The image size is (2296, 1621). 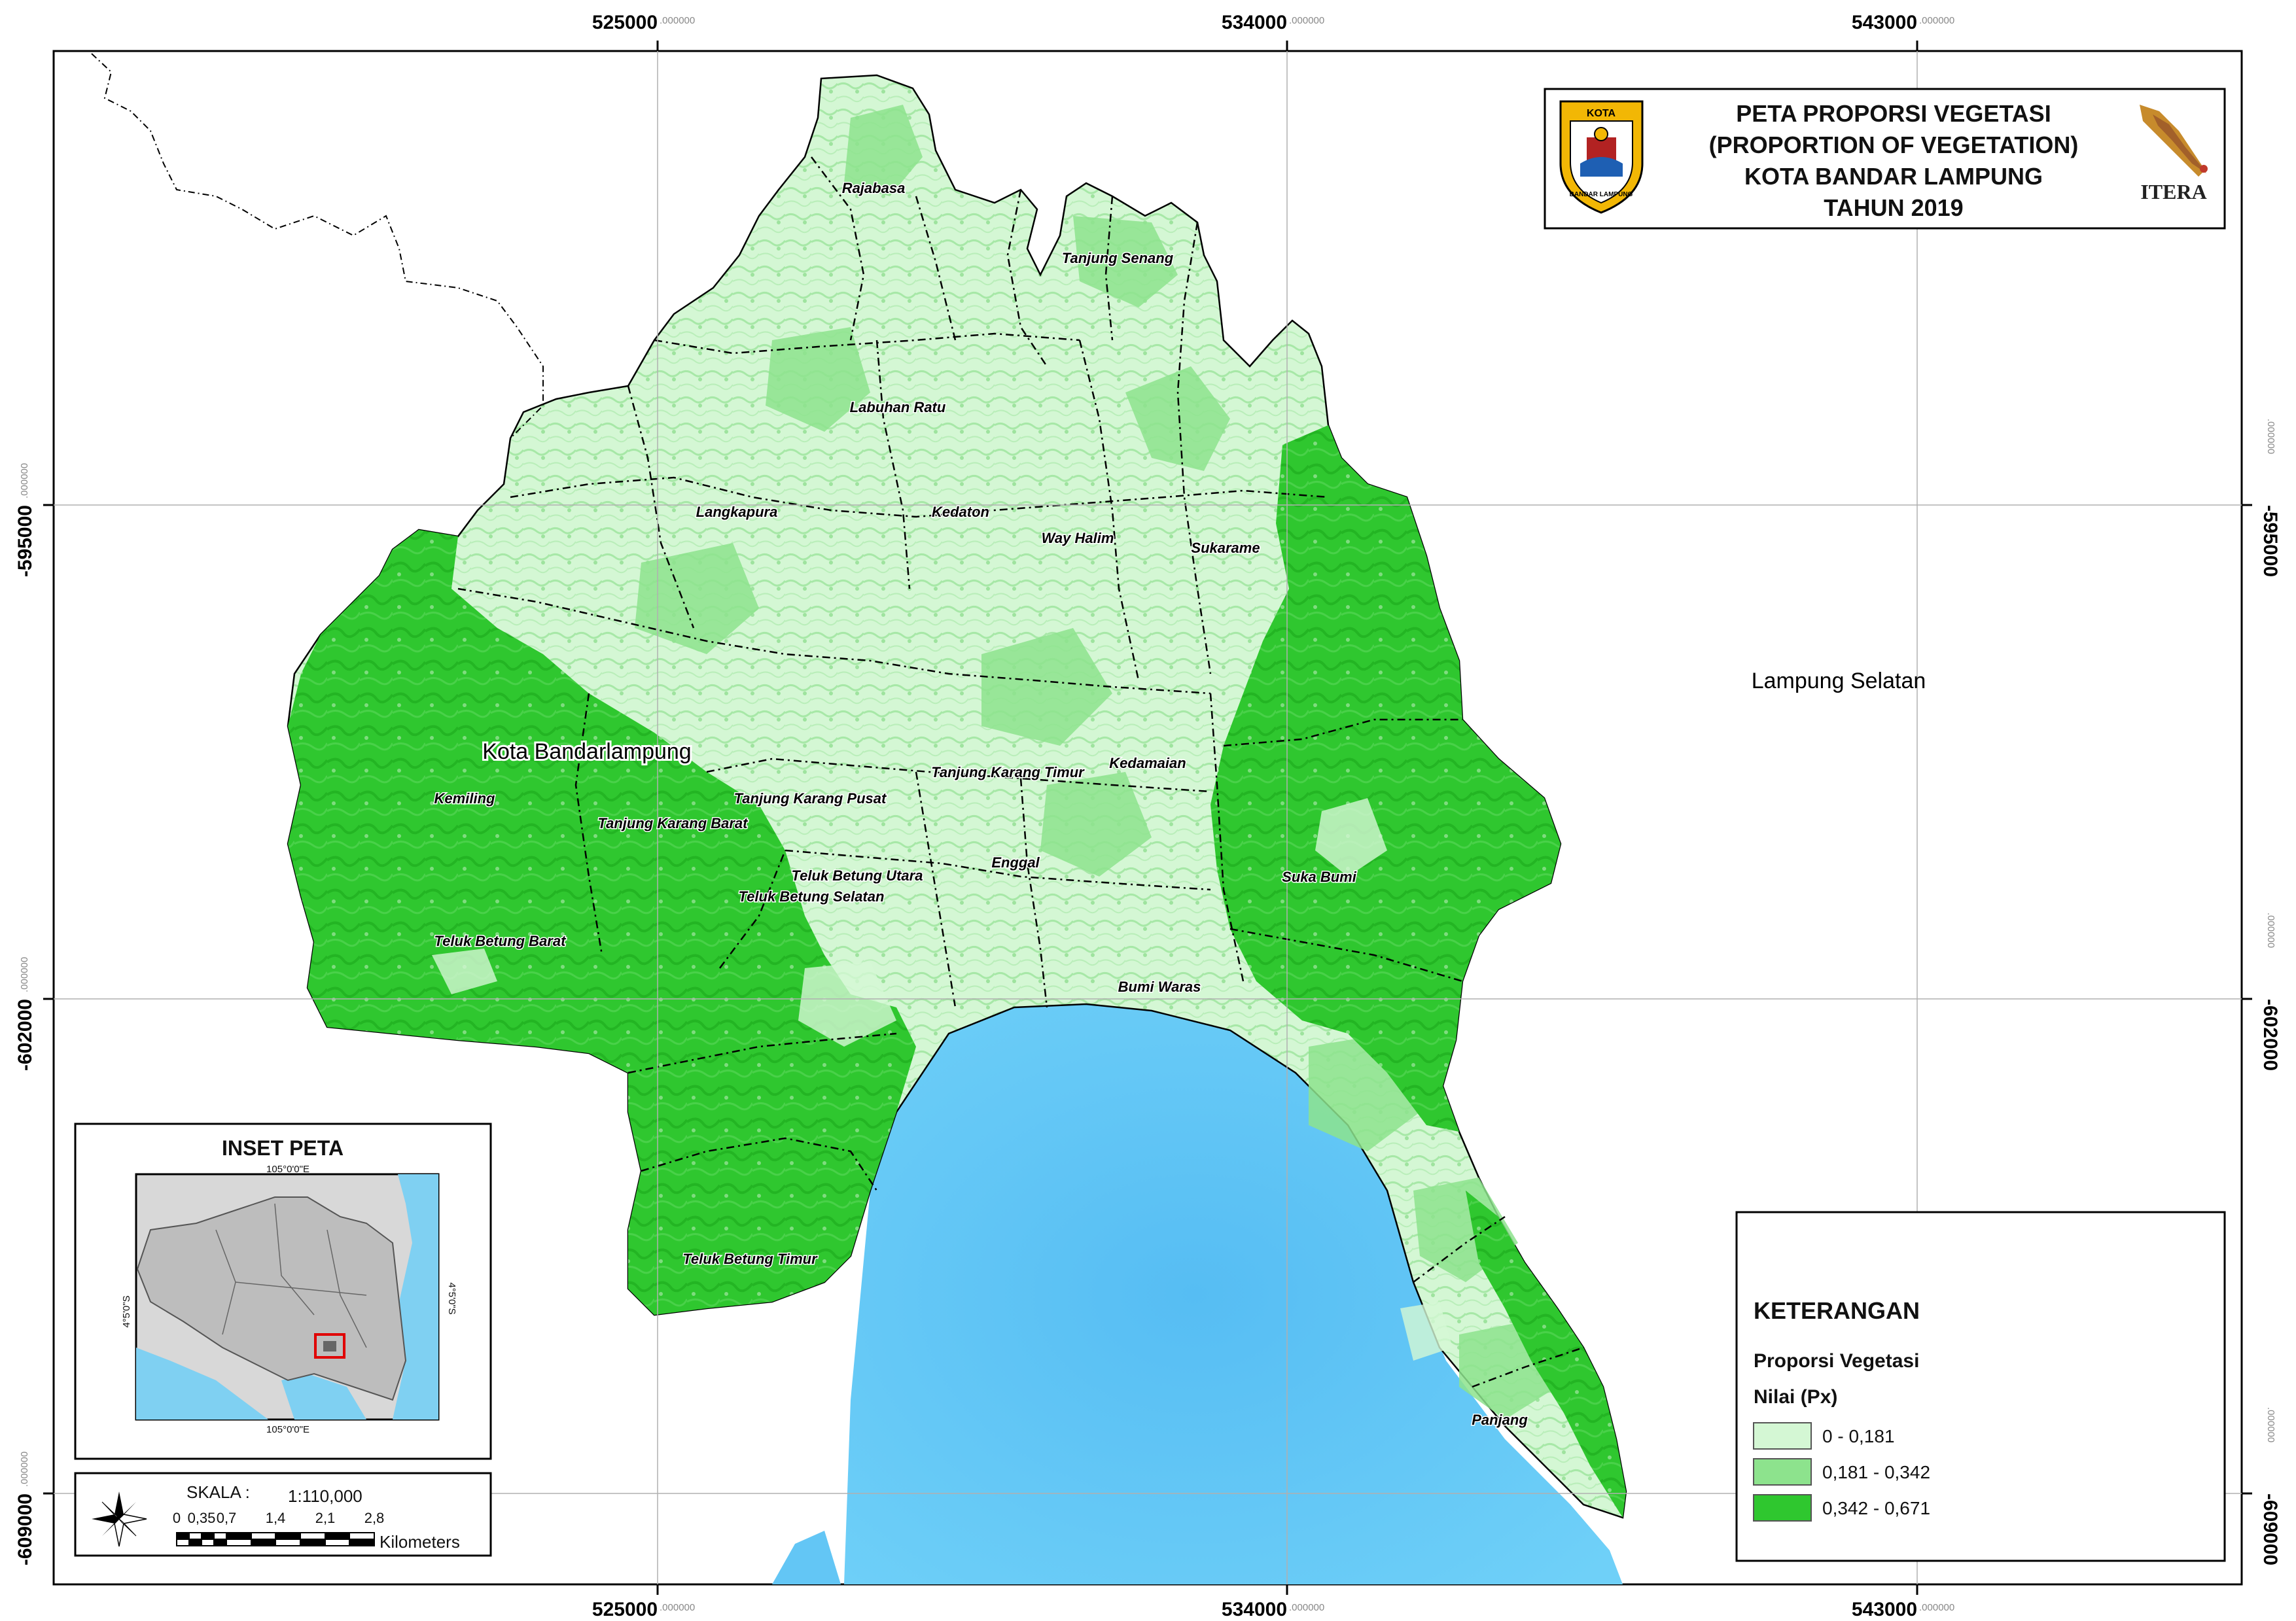 I want to click on scale-tick-labels: 0 0,35 0,7 1,4 2,1 2,8, so click(x=278, y=1518).